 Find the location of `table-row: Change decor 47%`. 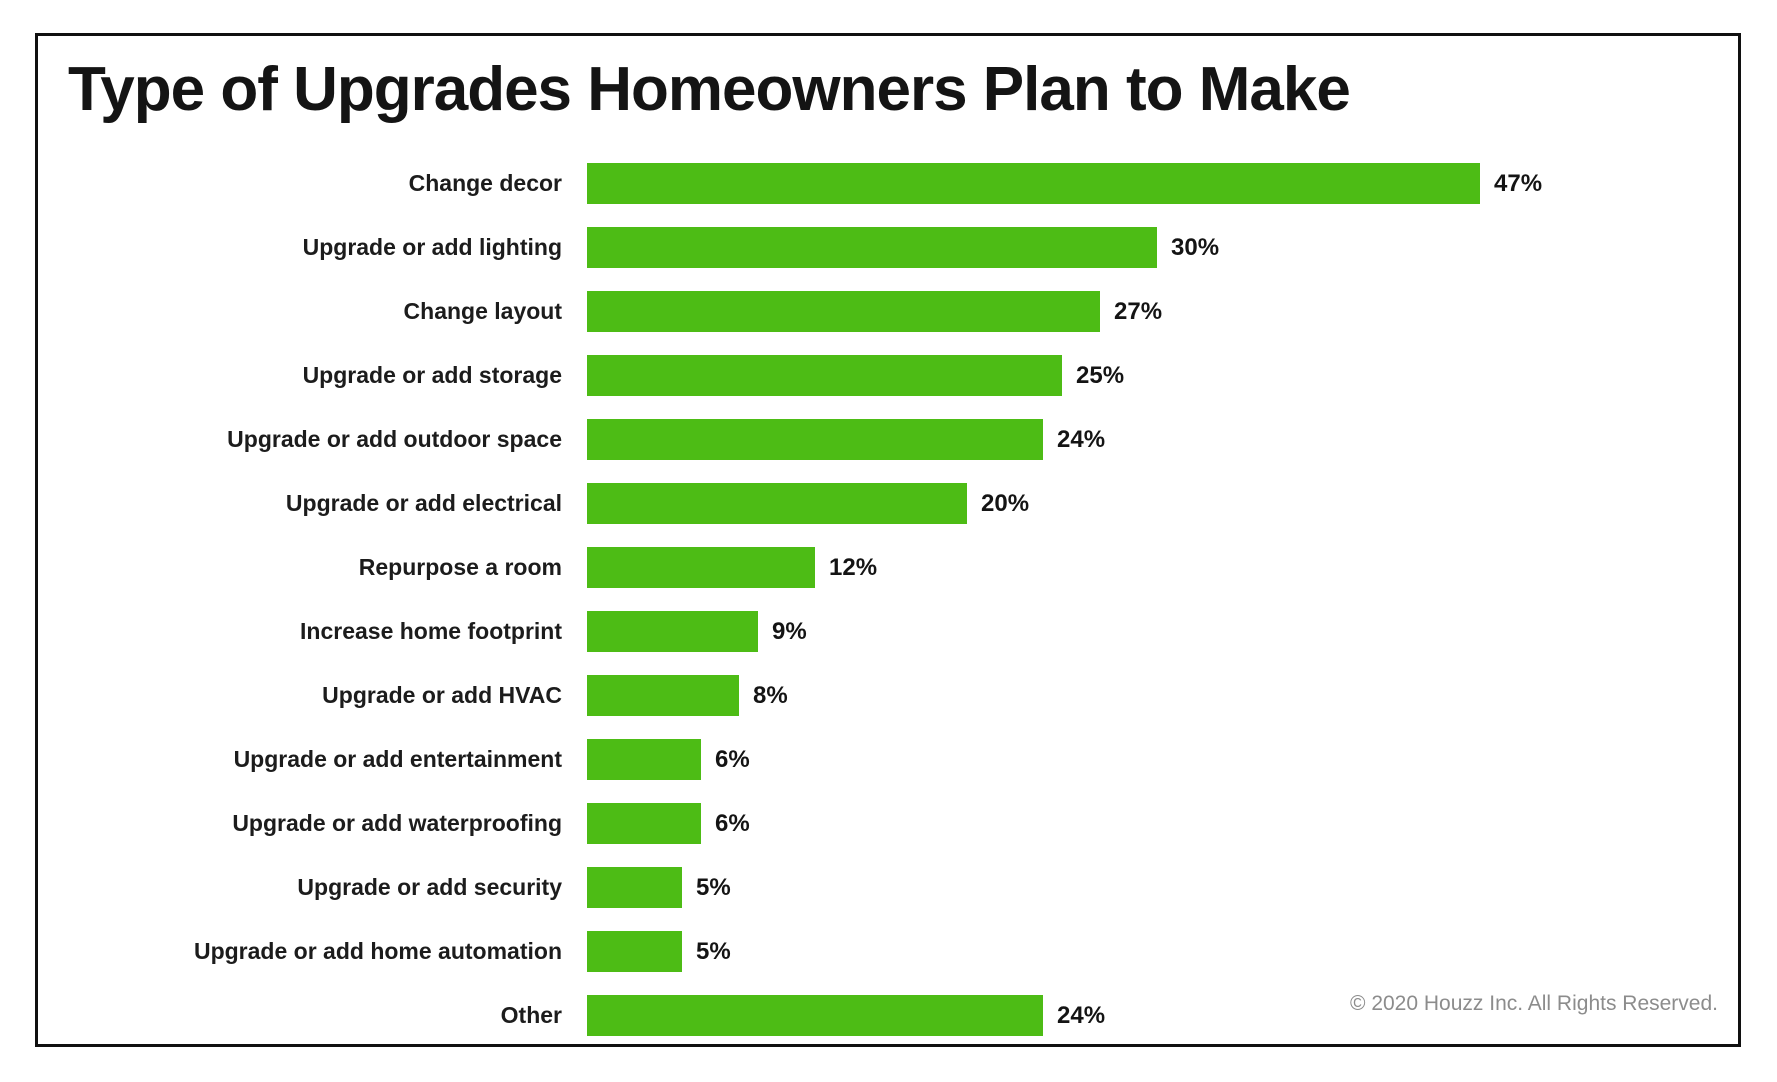

table-row: Change decor 47% is located at coordinates (888, 183).